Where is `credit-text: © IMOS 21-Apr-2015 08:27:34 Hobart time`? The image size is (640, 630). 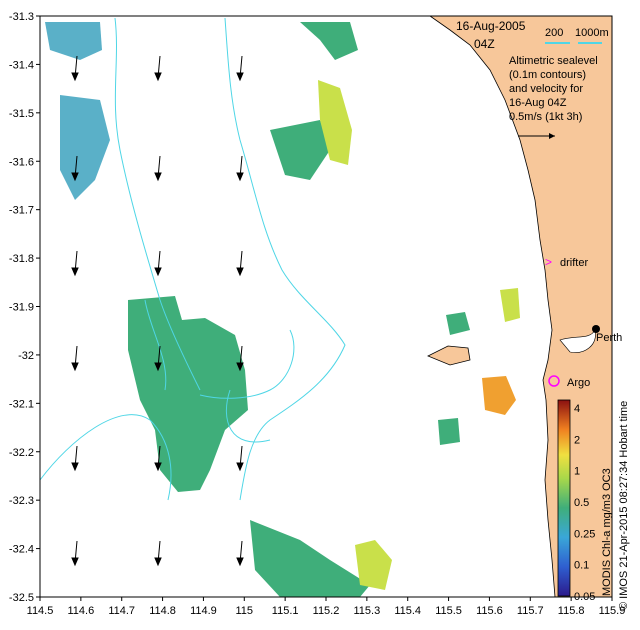 credit-text: © IMOS 21-Apr-2015 08:27:34 Hobart time is located at coordinates (624, 505).